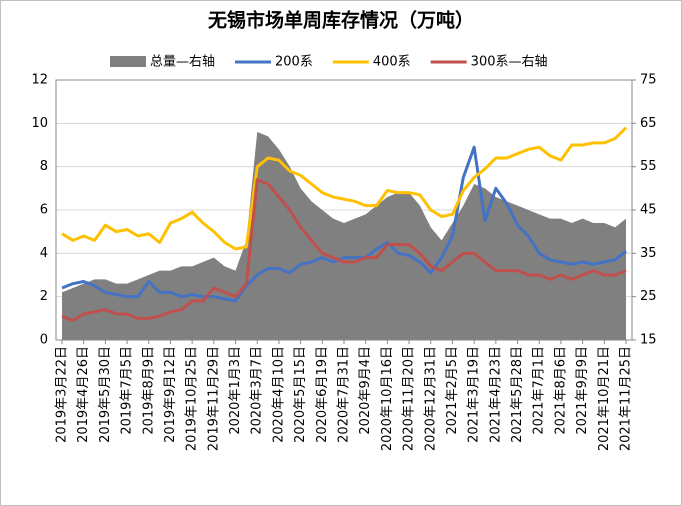 This screenshot has height=506, width=682. Describe the element at coordinates (387, 398) in the screenshot. I see `x-tick-label: 2020年10月16日` at that location.